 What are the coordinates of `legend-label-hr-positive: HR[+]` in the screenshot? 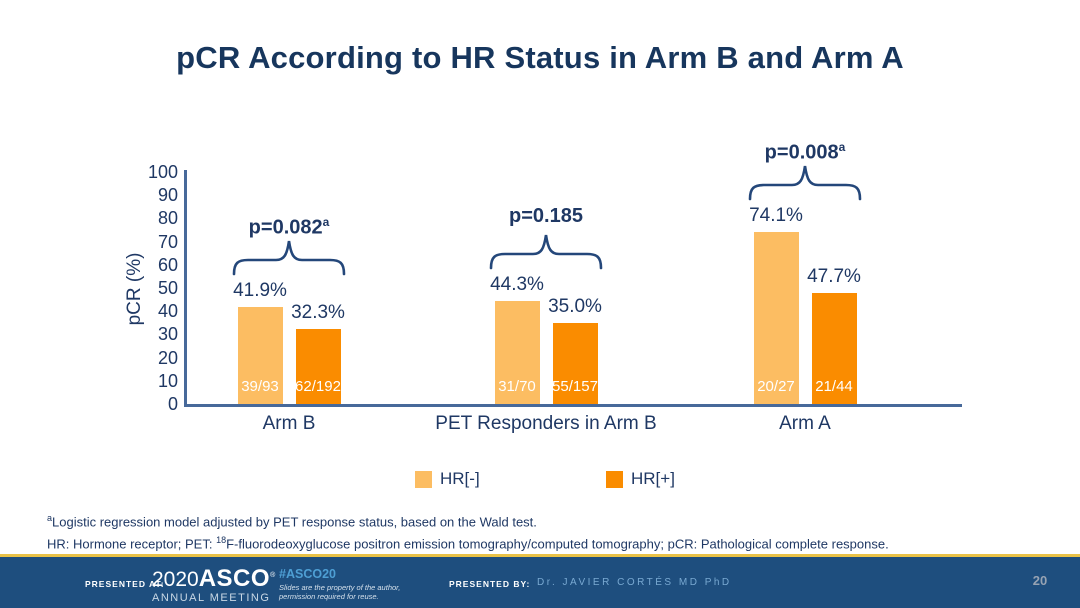 It's located at (653, 478).